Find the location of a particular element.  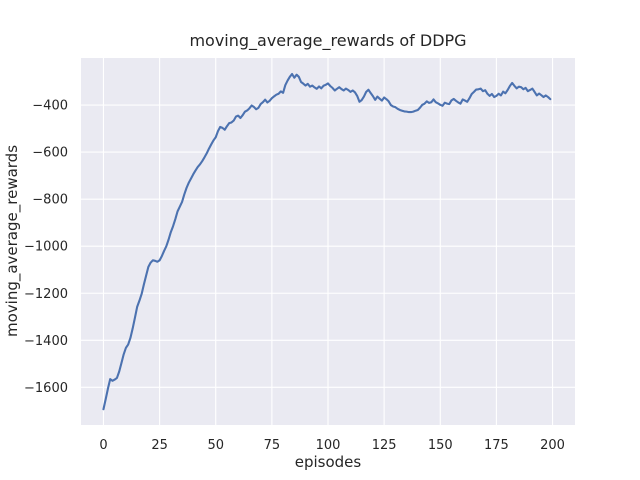

y-tick-label: −1600 is located at coordinates (46, 388).